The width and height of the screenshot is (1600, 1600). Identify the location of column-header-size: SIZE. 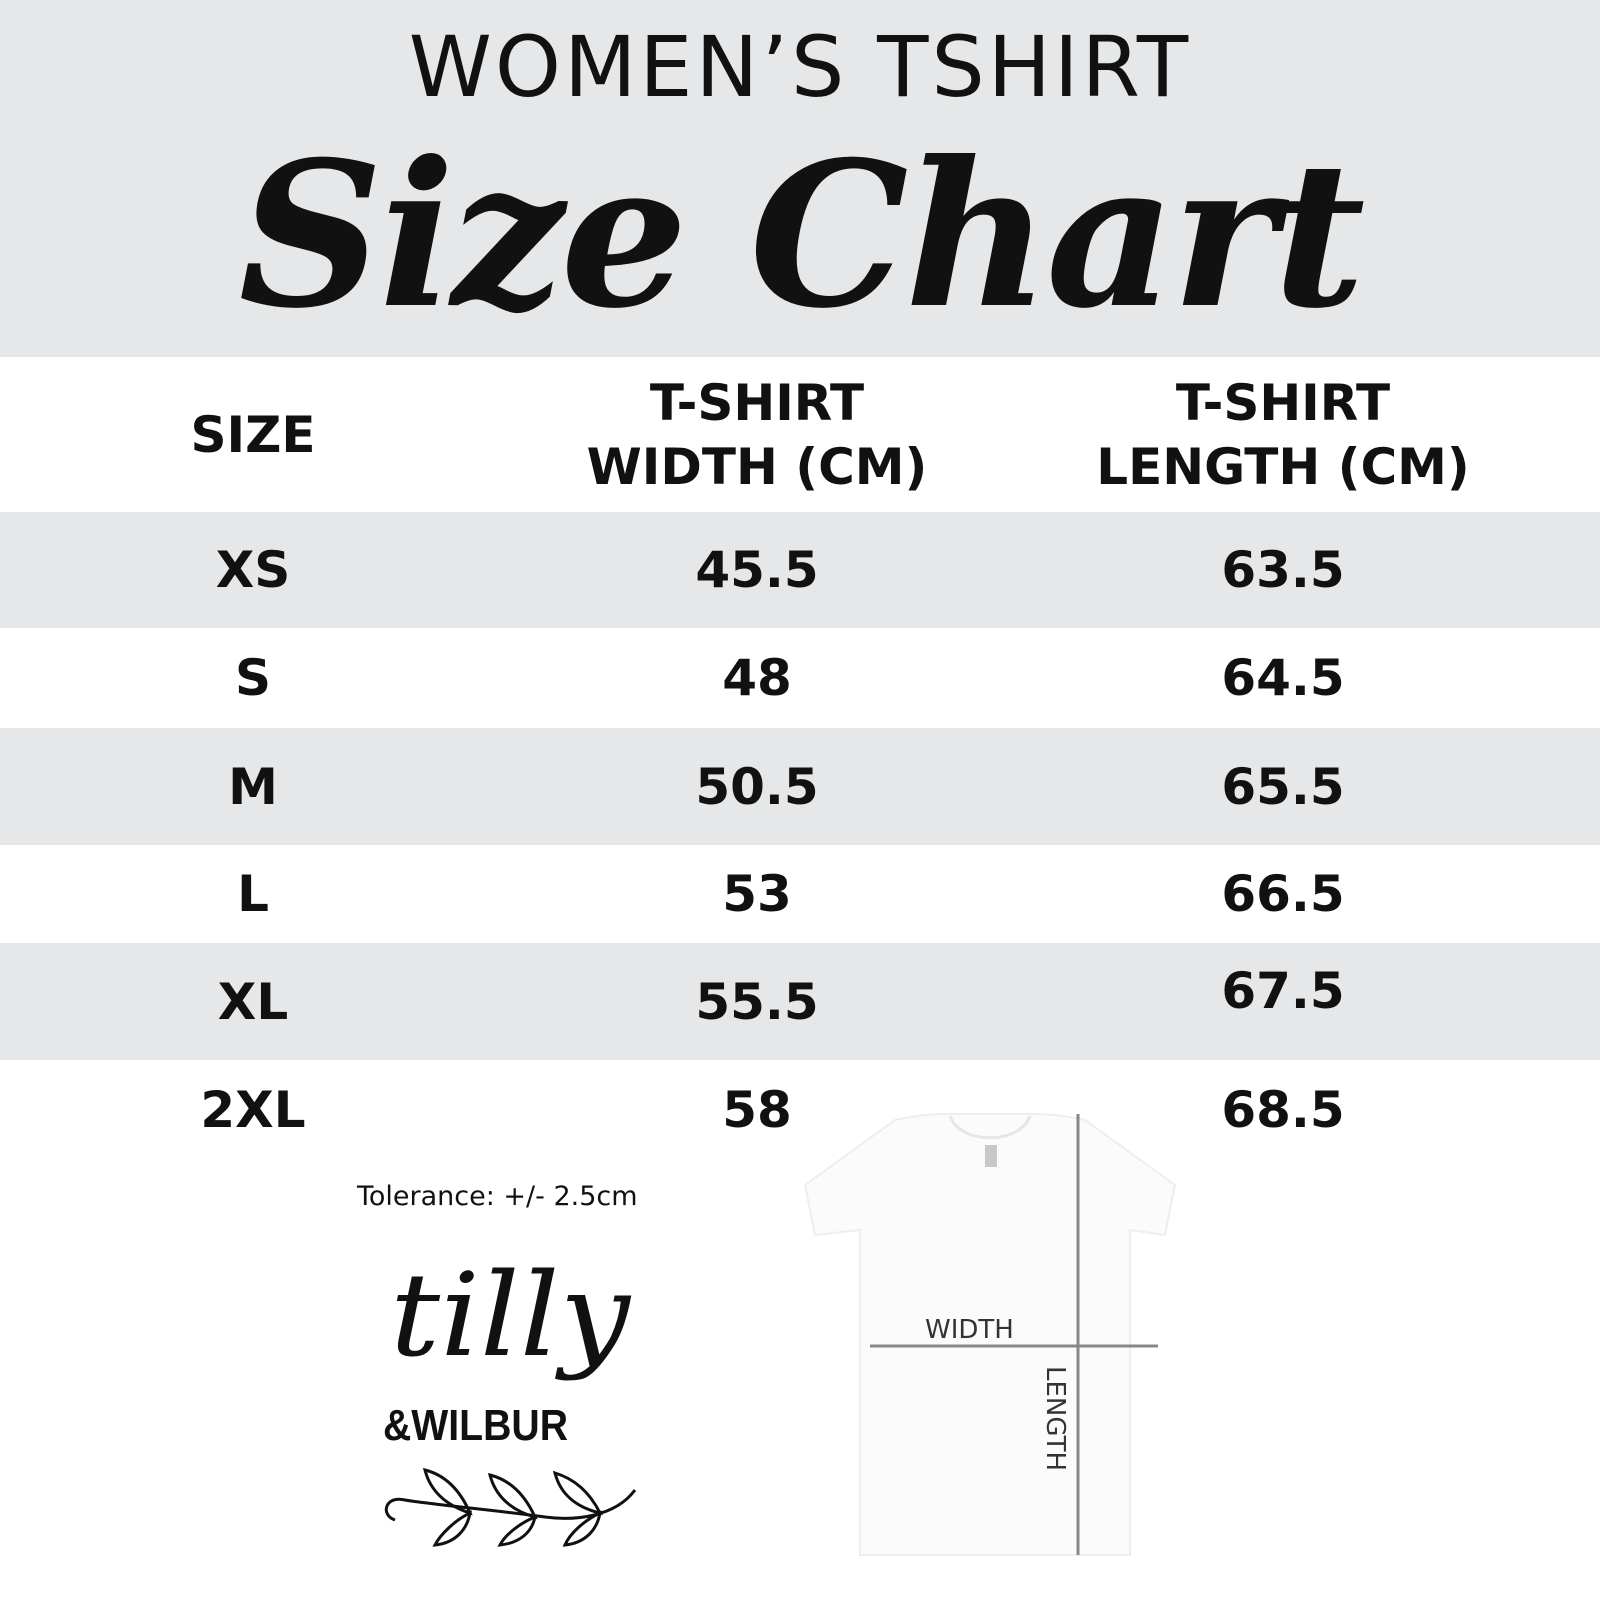
(253, 434).